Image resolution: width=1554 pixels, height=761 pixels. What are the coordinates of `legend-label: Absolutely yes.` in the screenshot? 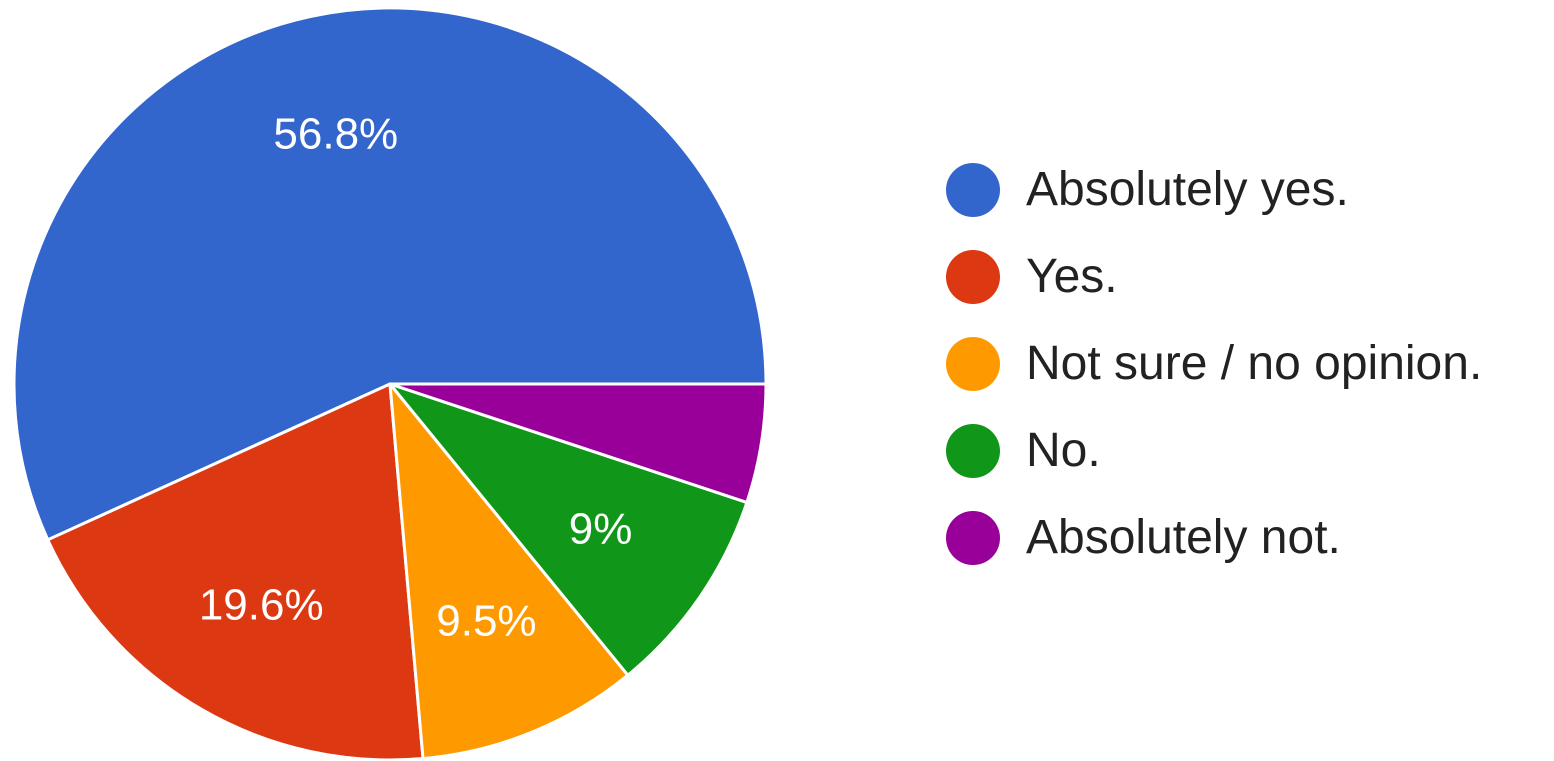 It's located at (1187, 189).